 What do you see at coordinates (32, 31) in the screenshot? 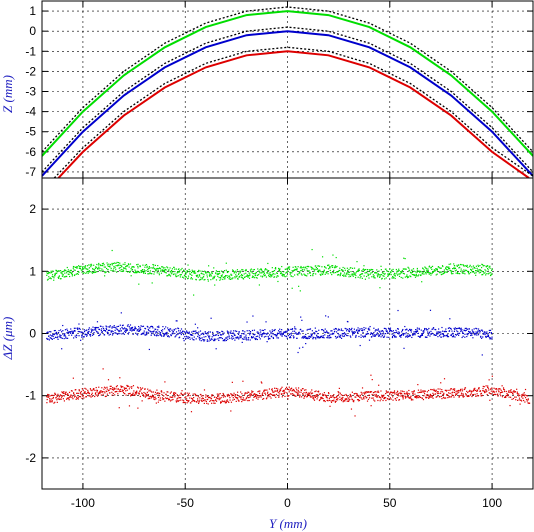
I see `y-tick-label: 0` at bounding box center [32, 31].